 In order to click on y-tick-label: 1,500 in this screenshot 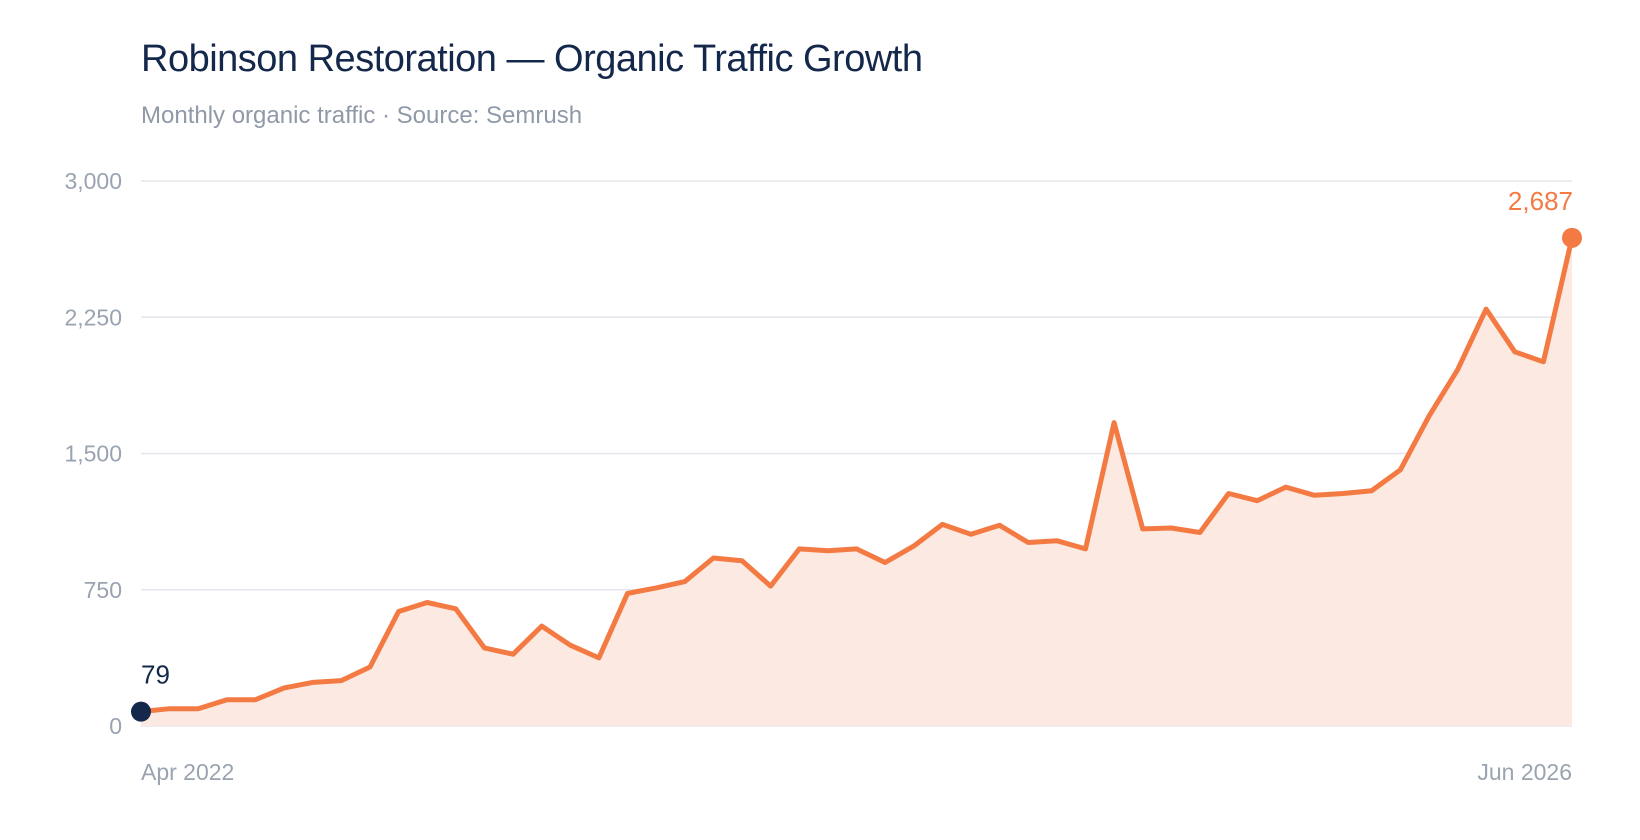, I will do `click(93, 454)`.